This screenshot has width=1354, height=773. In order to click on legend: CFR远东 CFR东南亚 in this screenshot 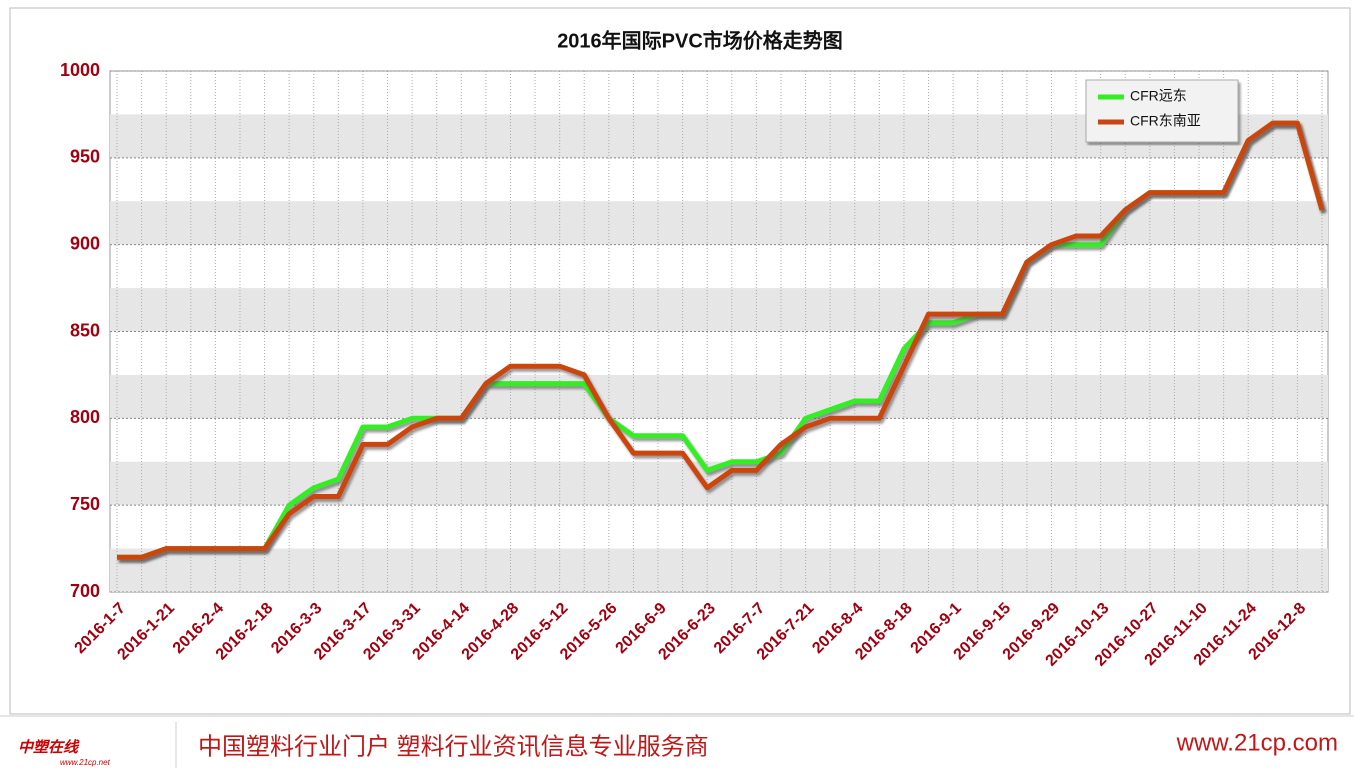, I will do `click(1162, 111)`.